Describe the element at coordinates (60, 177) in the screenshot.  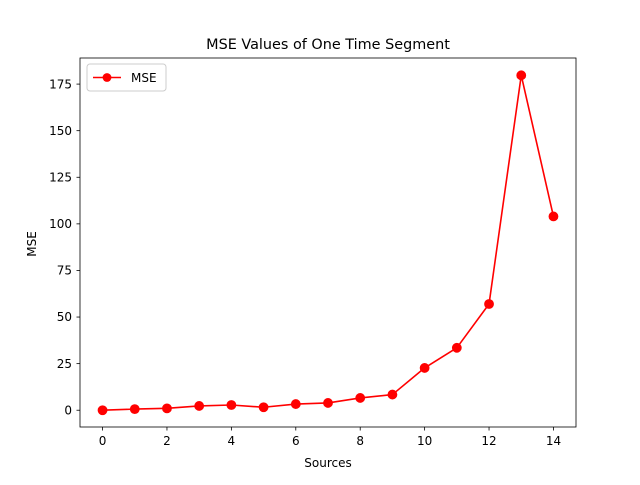
I see `y-tick-label: 125` at that location.